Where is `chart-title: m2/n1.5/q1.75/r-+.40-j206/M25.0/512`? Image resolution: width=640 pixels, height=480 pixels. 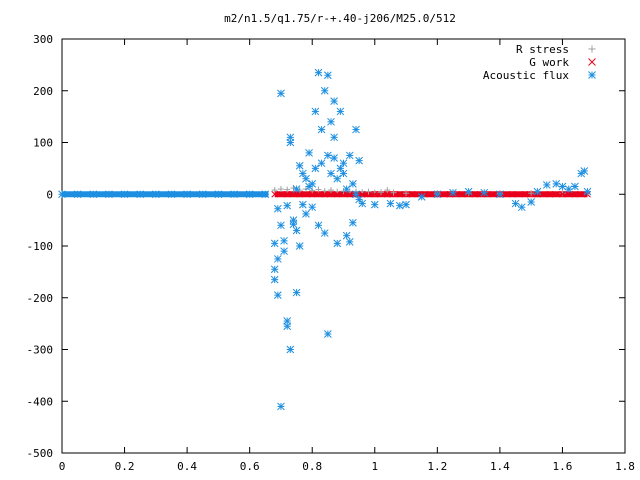
chart-title: m2/n1.5/q1.75/r-+.40-j206/M25.0/512 is located at coordinates (340, 18).